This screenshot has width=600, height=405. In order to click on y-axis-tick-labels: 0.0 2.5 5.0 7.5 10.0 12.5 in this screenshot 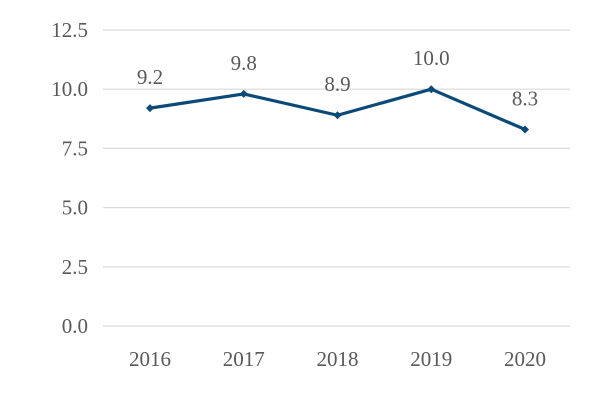, I will do `click(69, 178)`.